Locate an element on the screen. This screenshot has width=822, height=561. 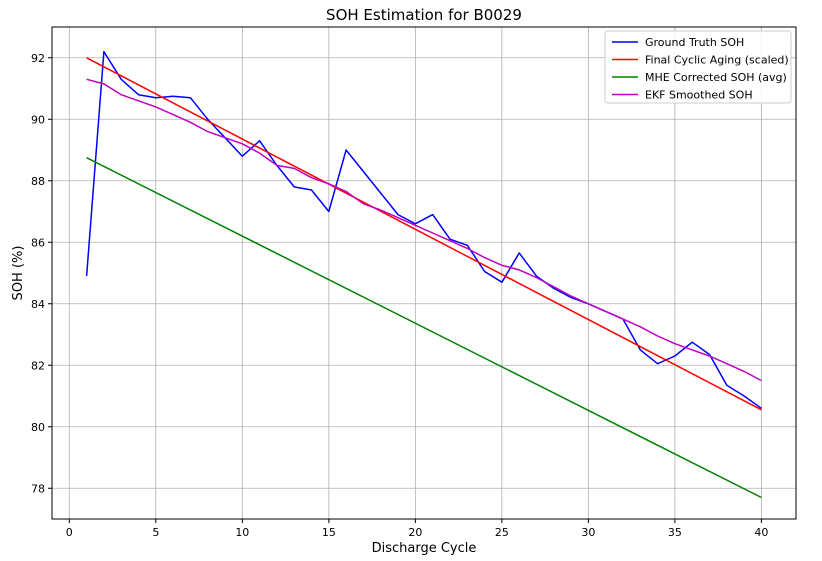
y-tick-label: 80 is located at coordinates (38, 427).